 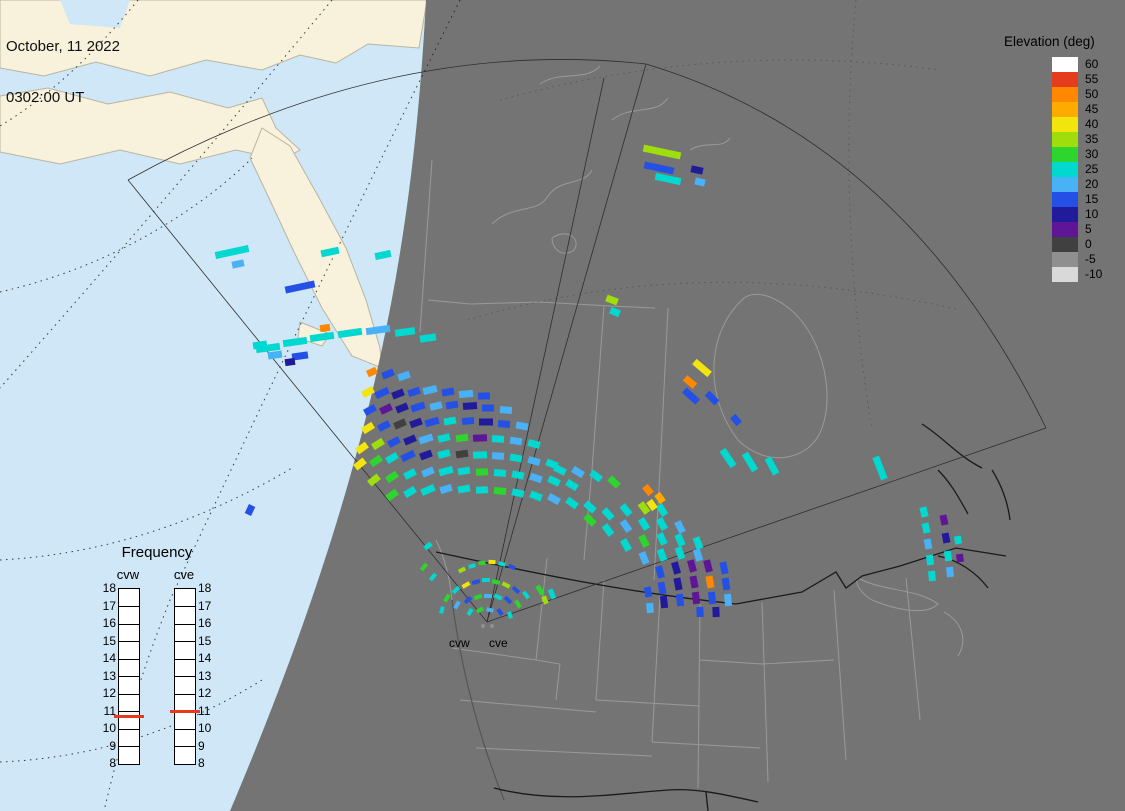 I want to click on date-line: October, 11 2022, so click(x=63, y=46).